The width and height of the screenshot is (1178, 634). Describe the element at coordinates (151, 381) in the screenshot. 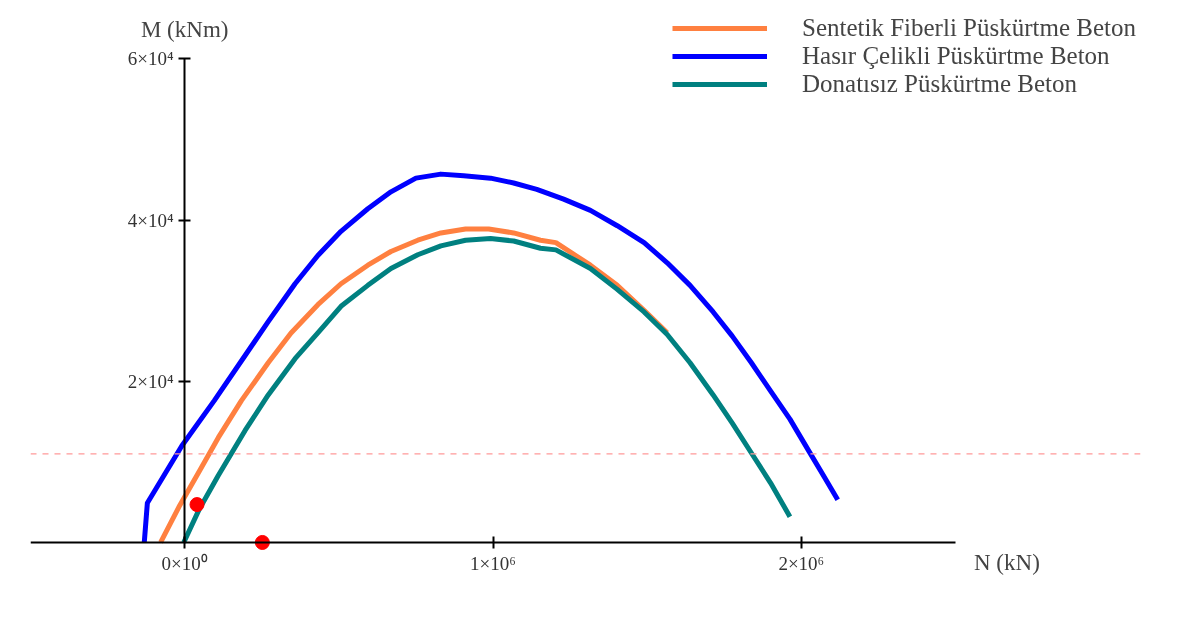

I see `y-tick-label: 2×10⁴` at that location.